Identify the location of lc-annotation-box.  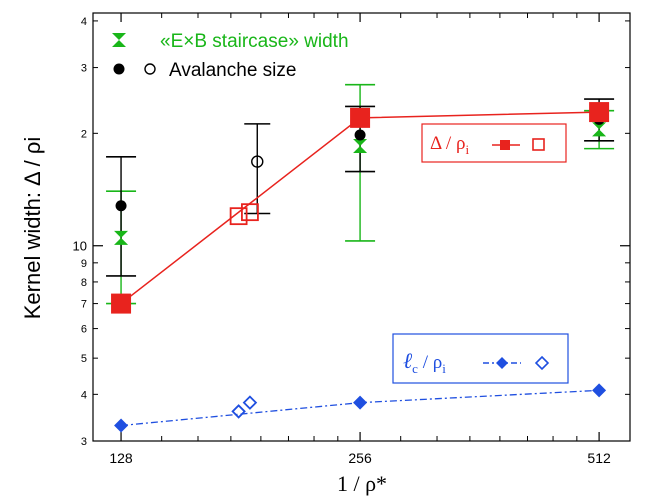
(480, 358).